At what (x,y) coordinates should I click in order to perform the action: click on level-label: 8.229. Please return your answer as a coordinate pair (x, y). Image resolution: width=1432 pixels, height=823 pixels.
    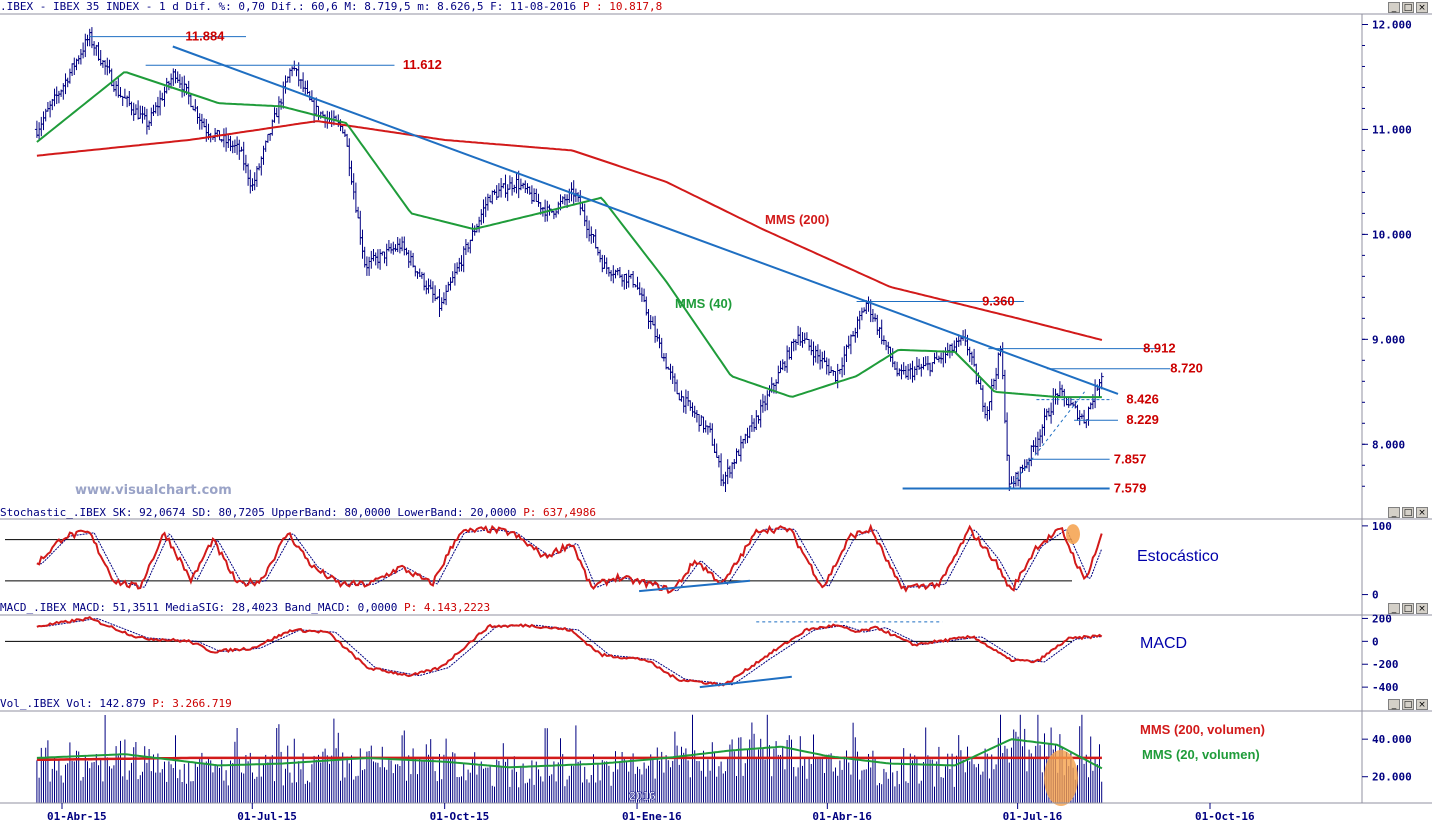
    Looking at the image, I should click on (1142, 419).